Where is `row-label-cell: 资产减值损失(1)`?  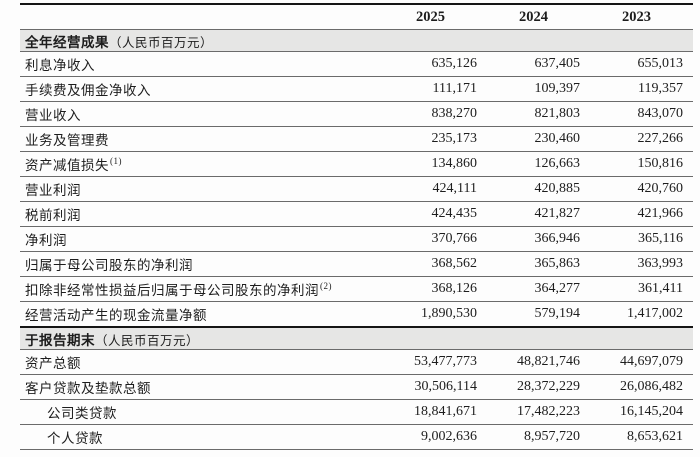
row-label-cell: 资产减值损失(1) is located at coordinates (202, 164).